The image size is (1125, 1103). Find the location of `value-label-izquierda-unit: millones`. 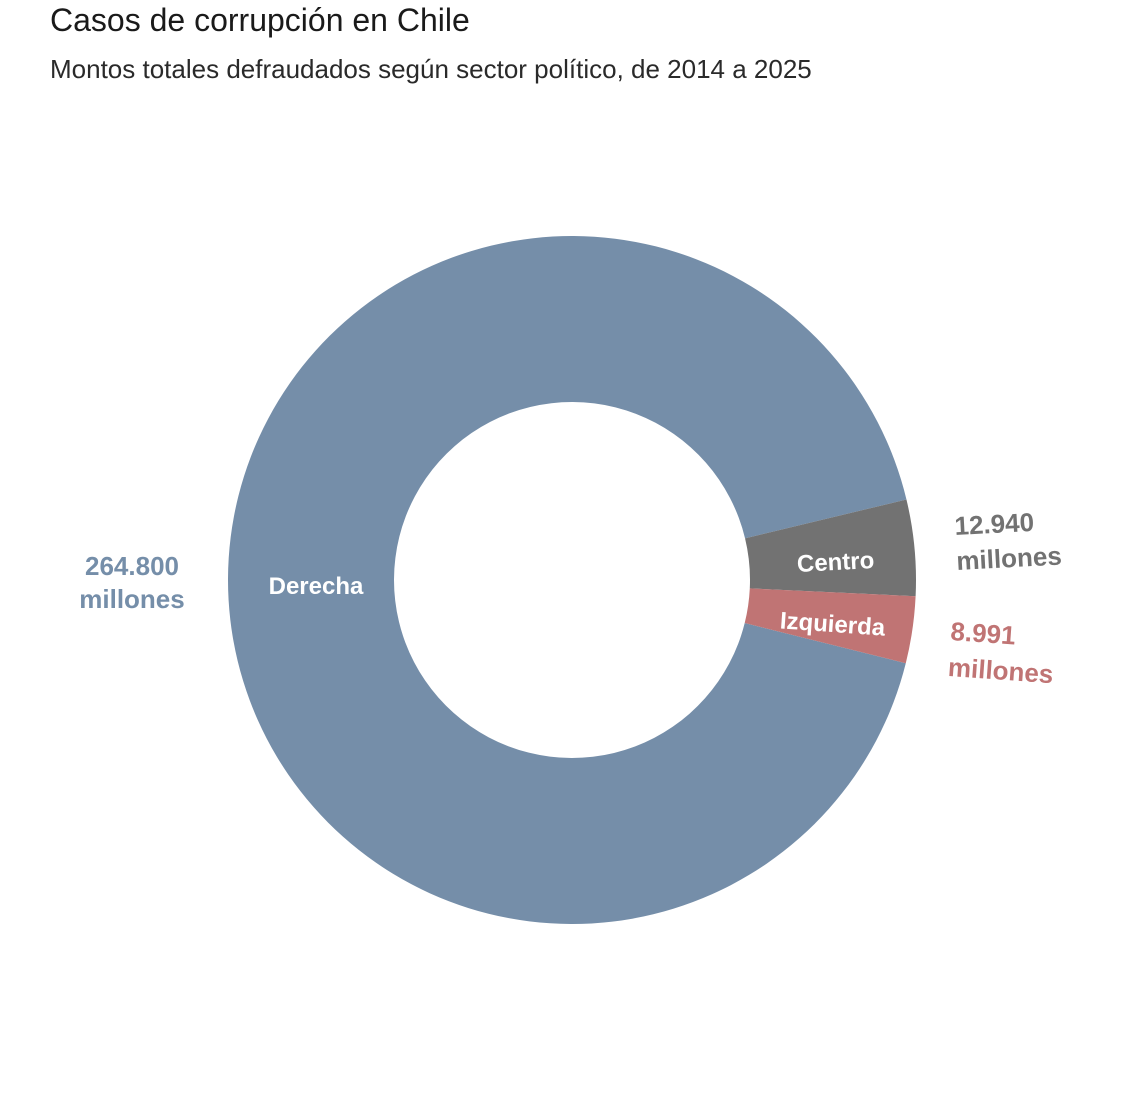

value-label-izquierda-unit: millones is located at coordinates (1000, 670).